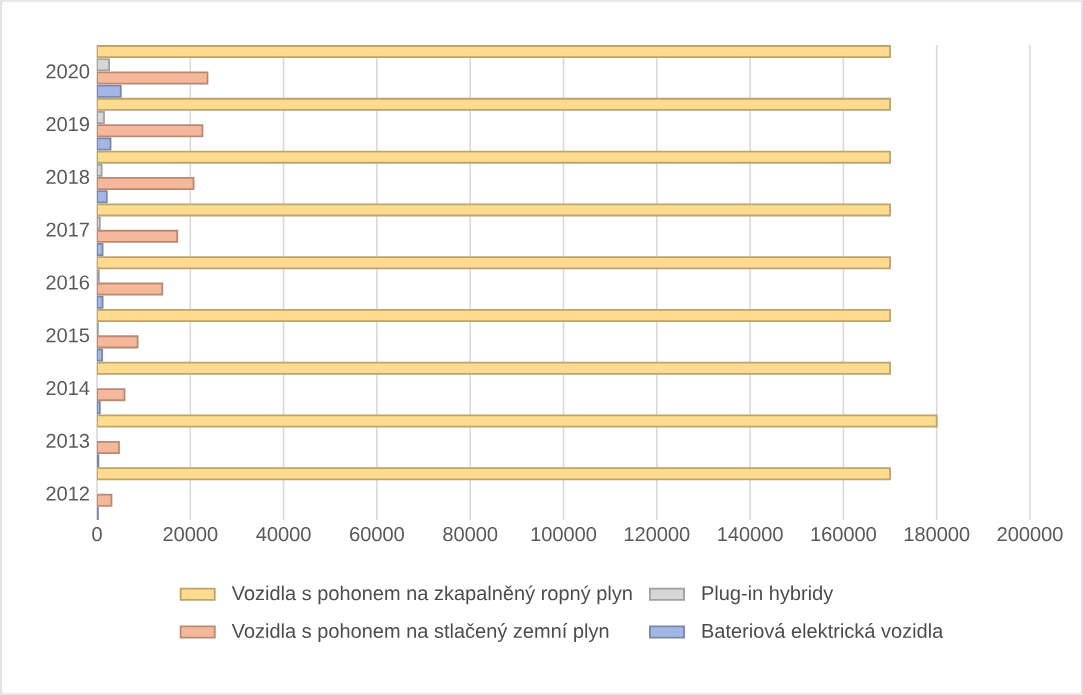 The height and width of the screenshot is (695, 1083). What do you see at coordinates (67, 124) in the screenshot?
I see `y-tick-label: 2019` at bounding box center [67, 124].